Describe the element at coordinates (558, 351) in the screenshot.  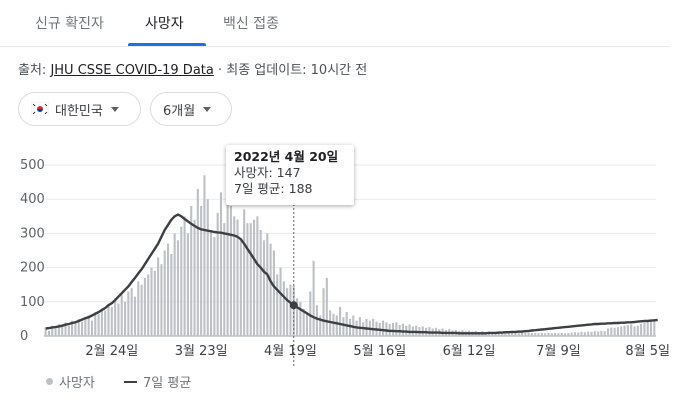
I see `x-tick-label: 7월 9일` at that location.